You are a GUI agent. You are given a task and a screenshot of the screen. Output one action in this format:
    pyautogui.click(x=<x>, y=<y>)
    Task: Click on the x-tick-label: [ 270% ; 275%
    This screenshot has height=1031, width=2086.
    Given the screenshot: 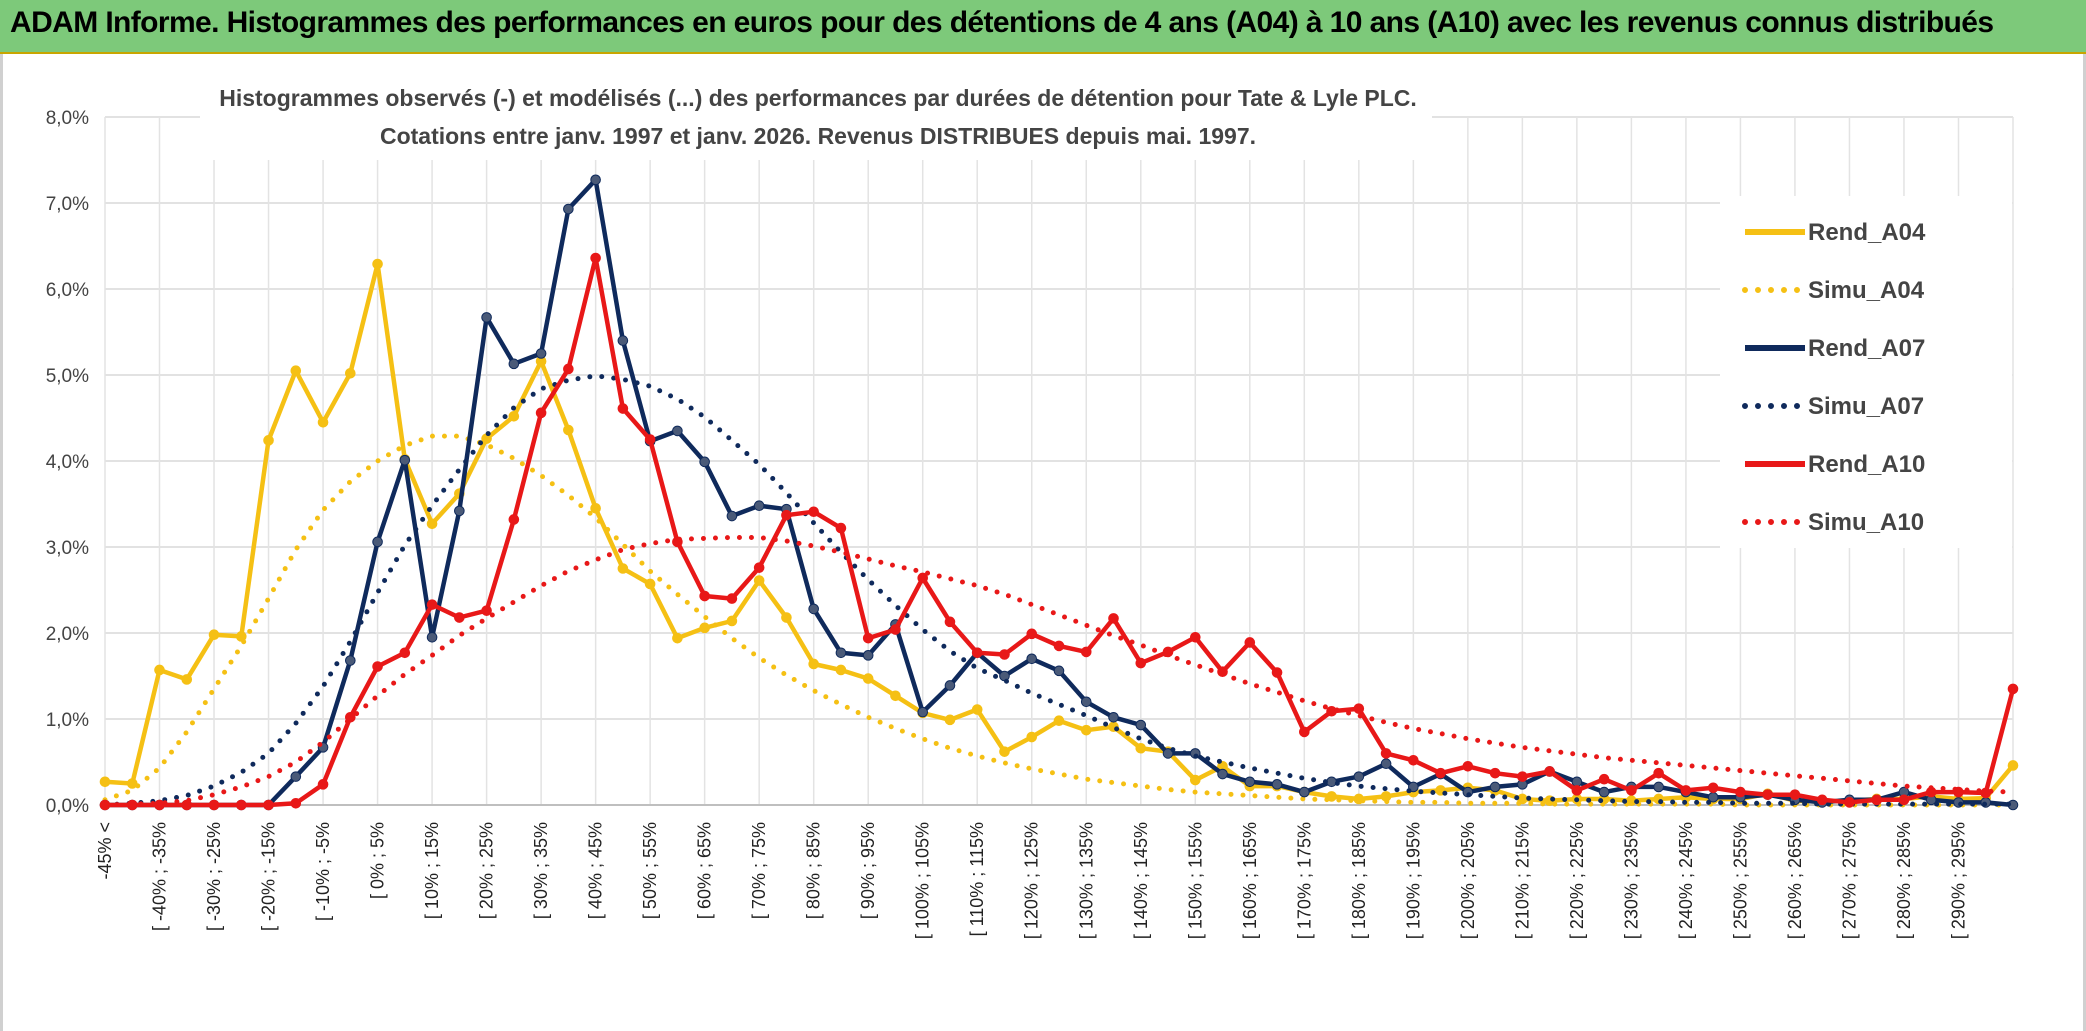 What is the action you would take?
    pyautogui.click(x=1849, y=880)
    